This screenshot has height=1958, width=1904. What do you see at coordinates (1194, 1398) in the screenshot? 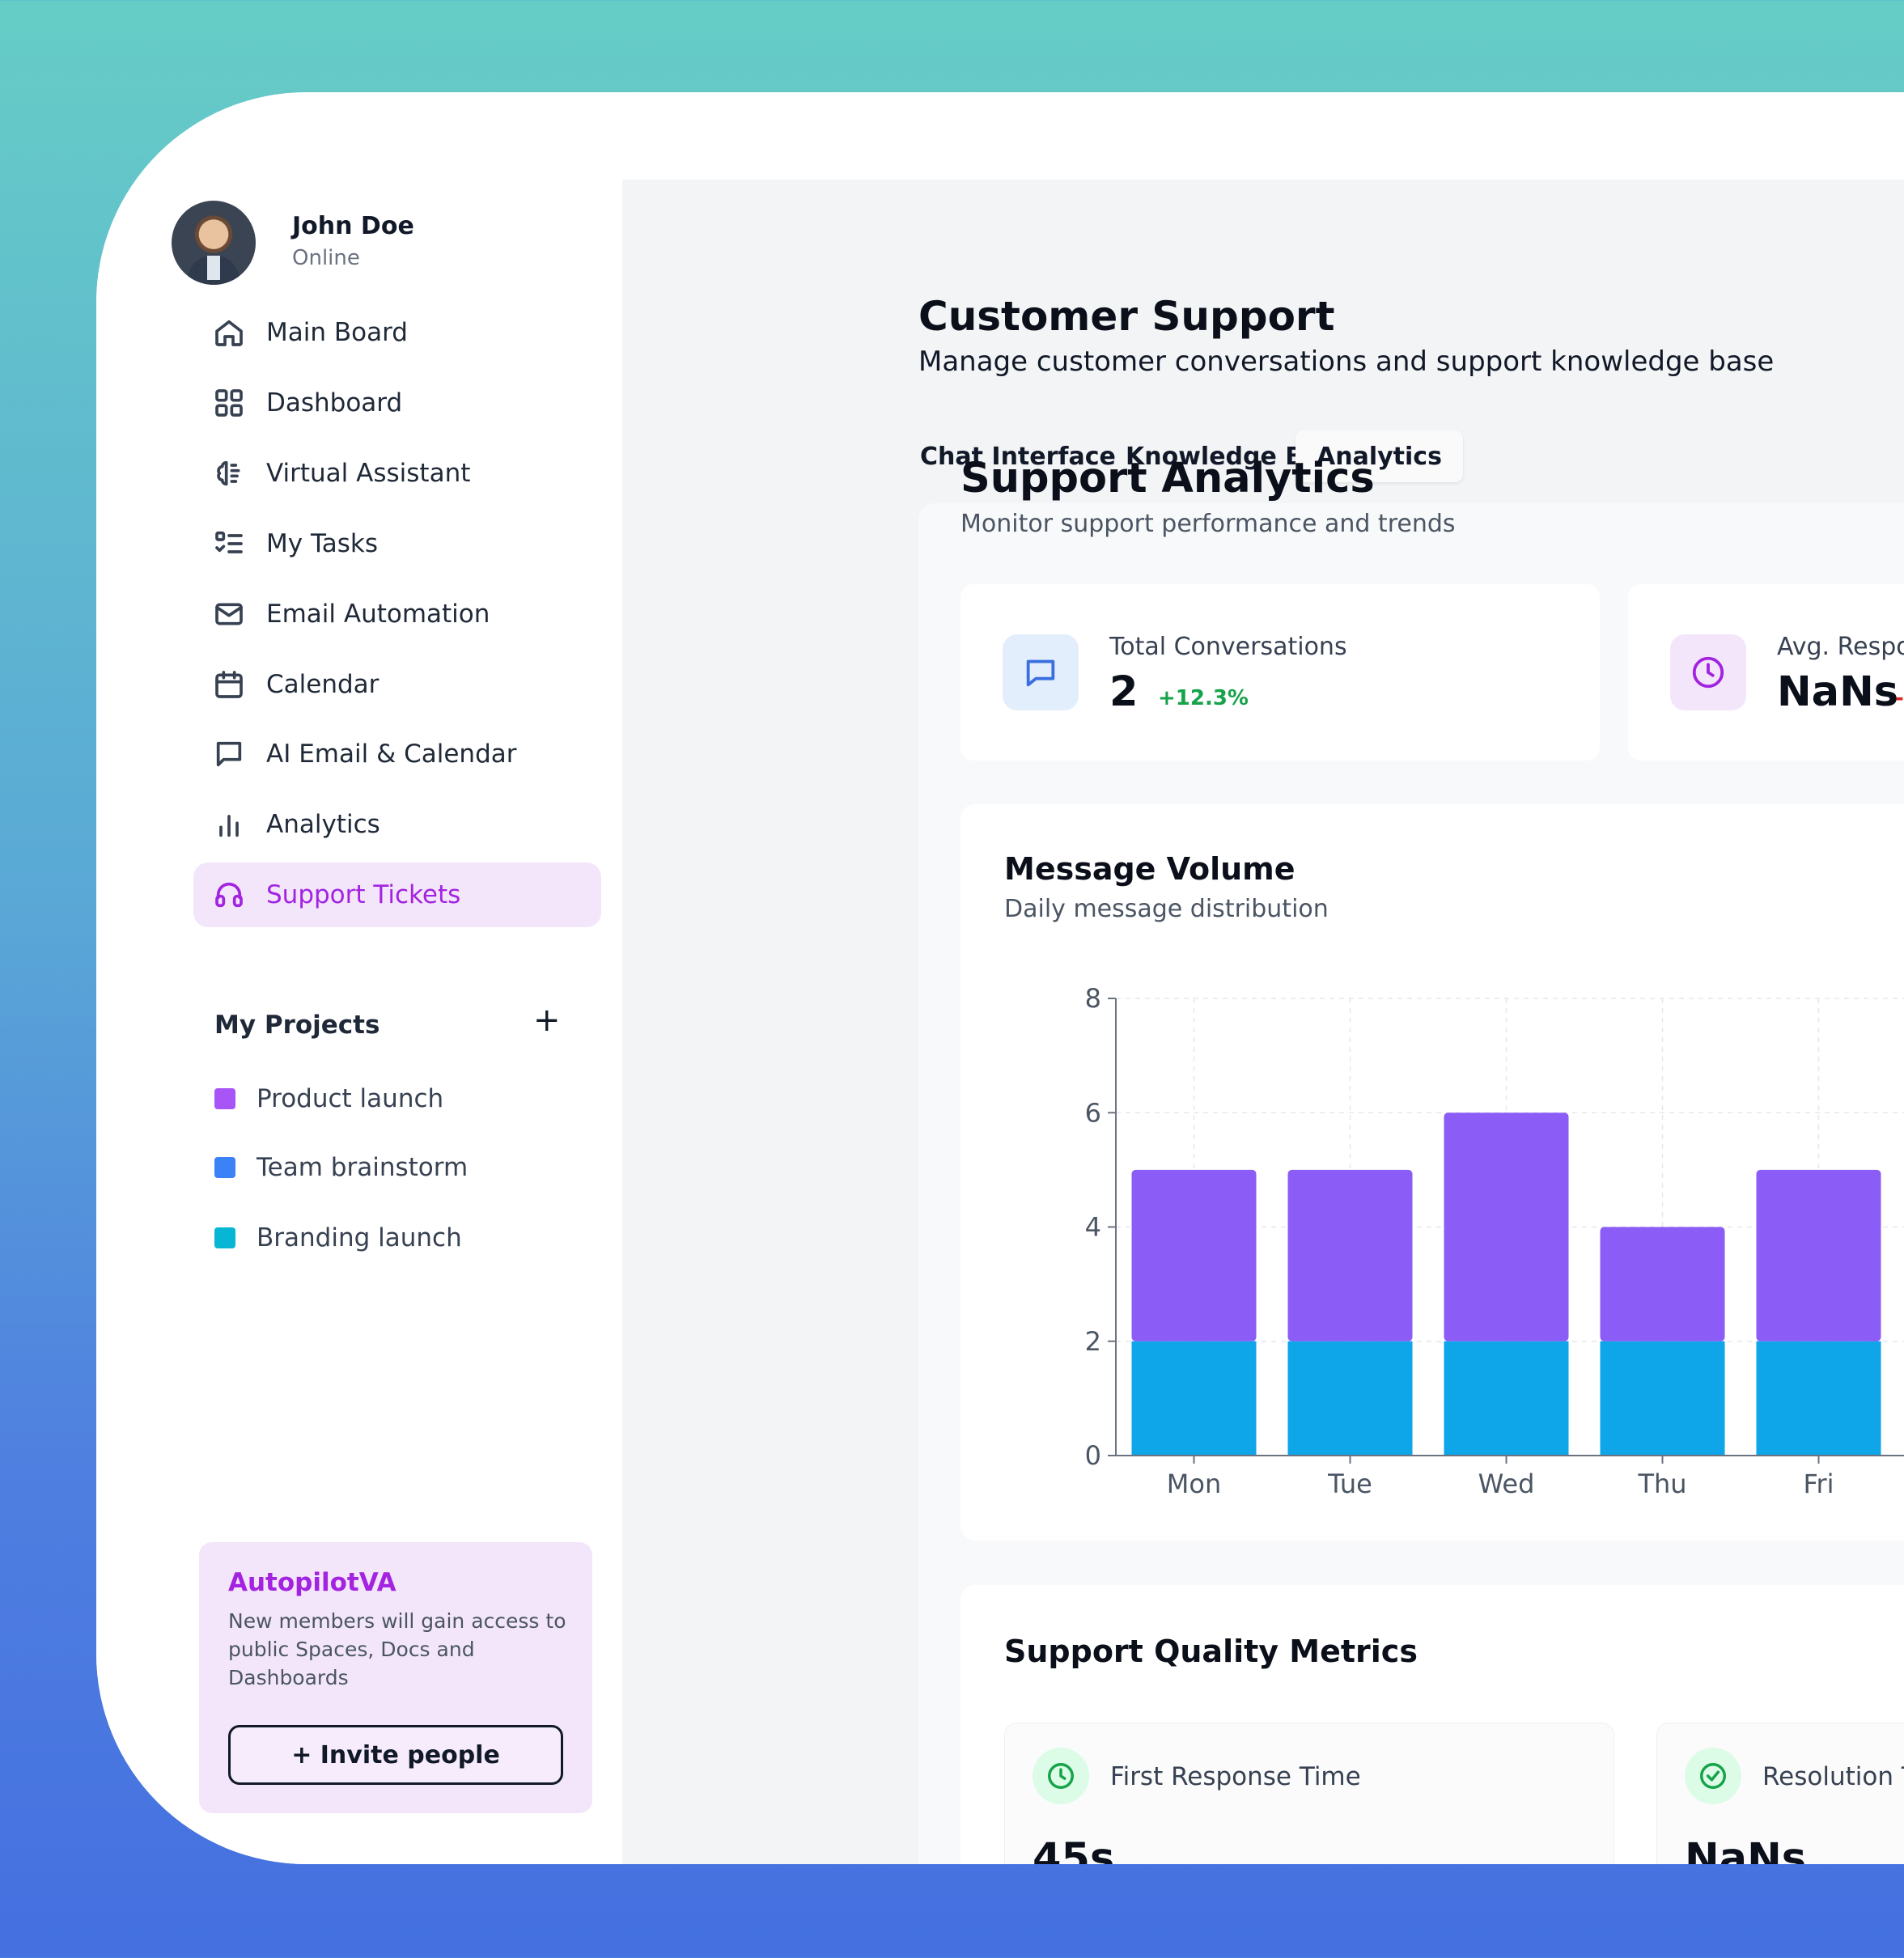
I see `bar-base-mon` at bounding box center [1194, 1398].